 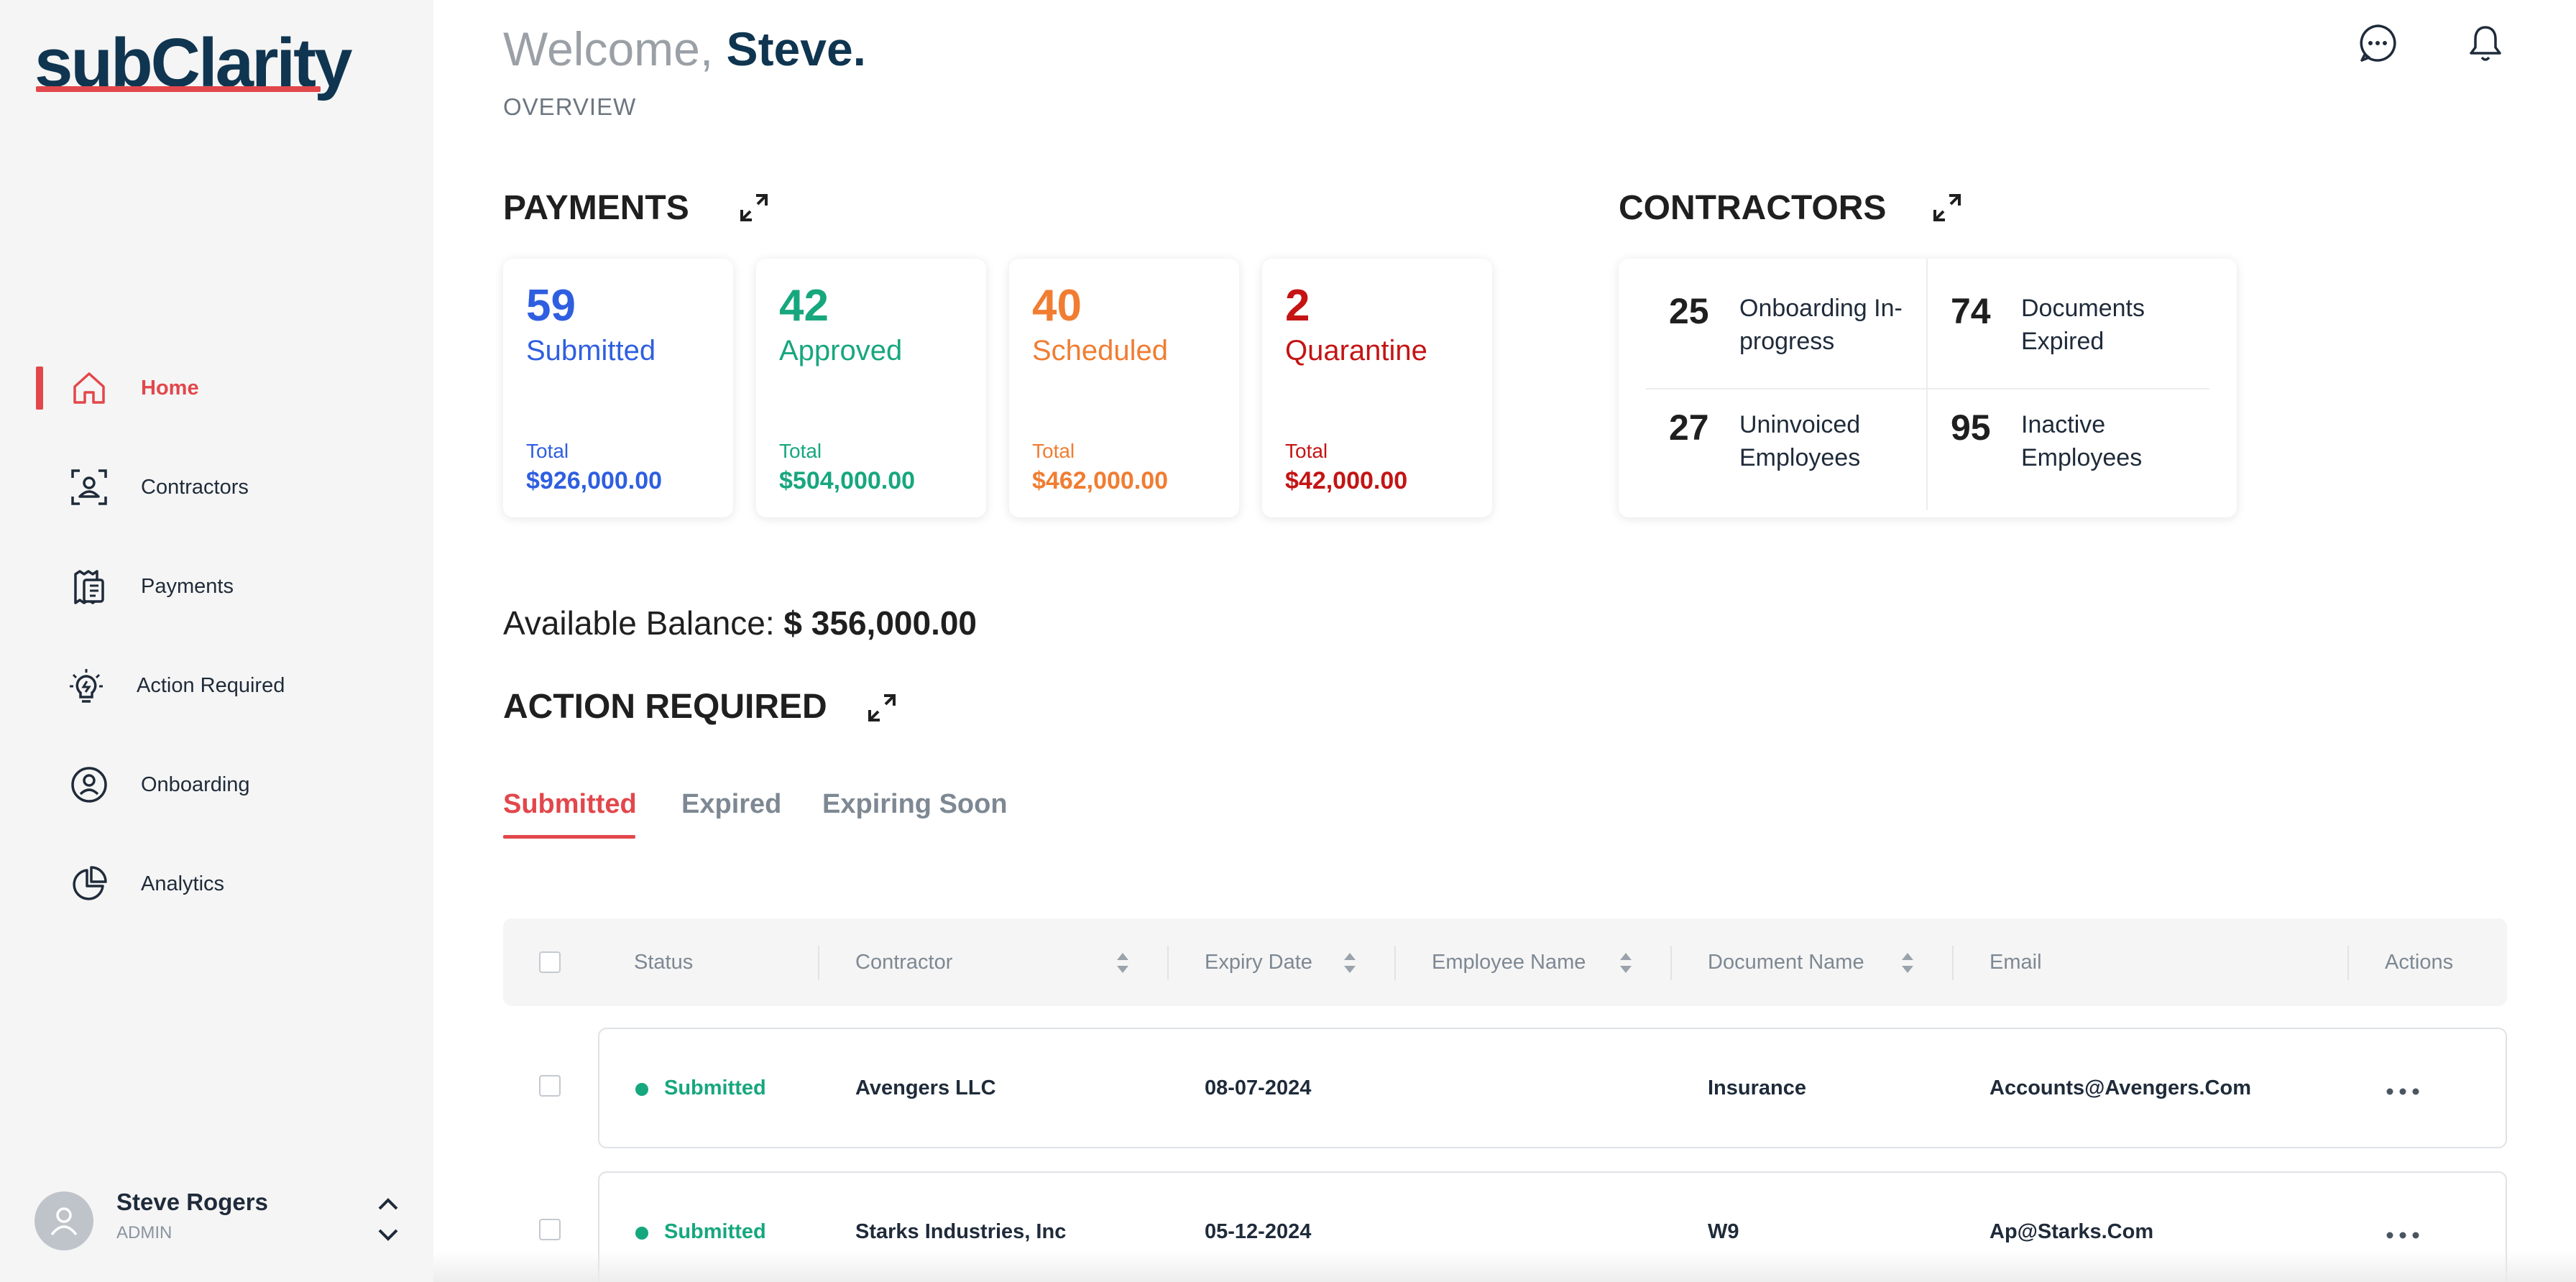 I want to click on divider, so click(x=1927, y=388).